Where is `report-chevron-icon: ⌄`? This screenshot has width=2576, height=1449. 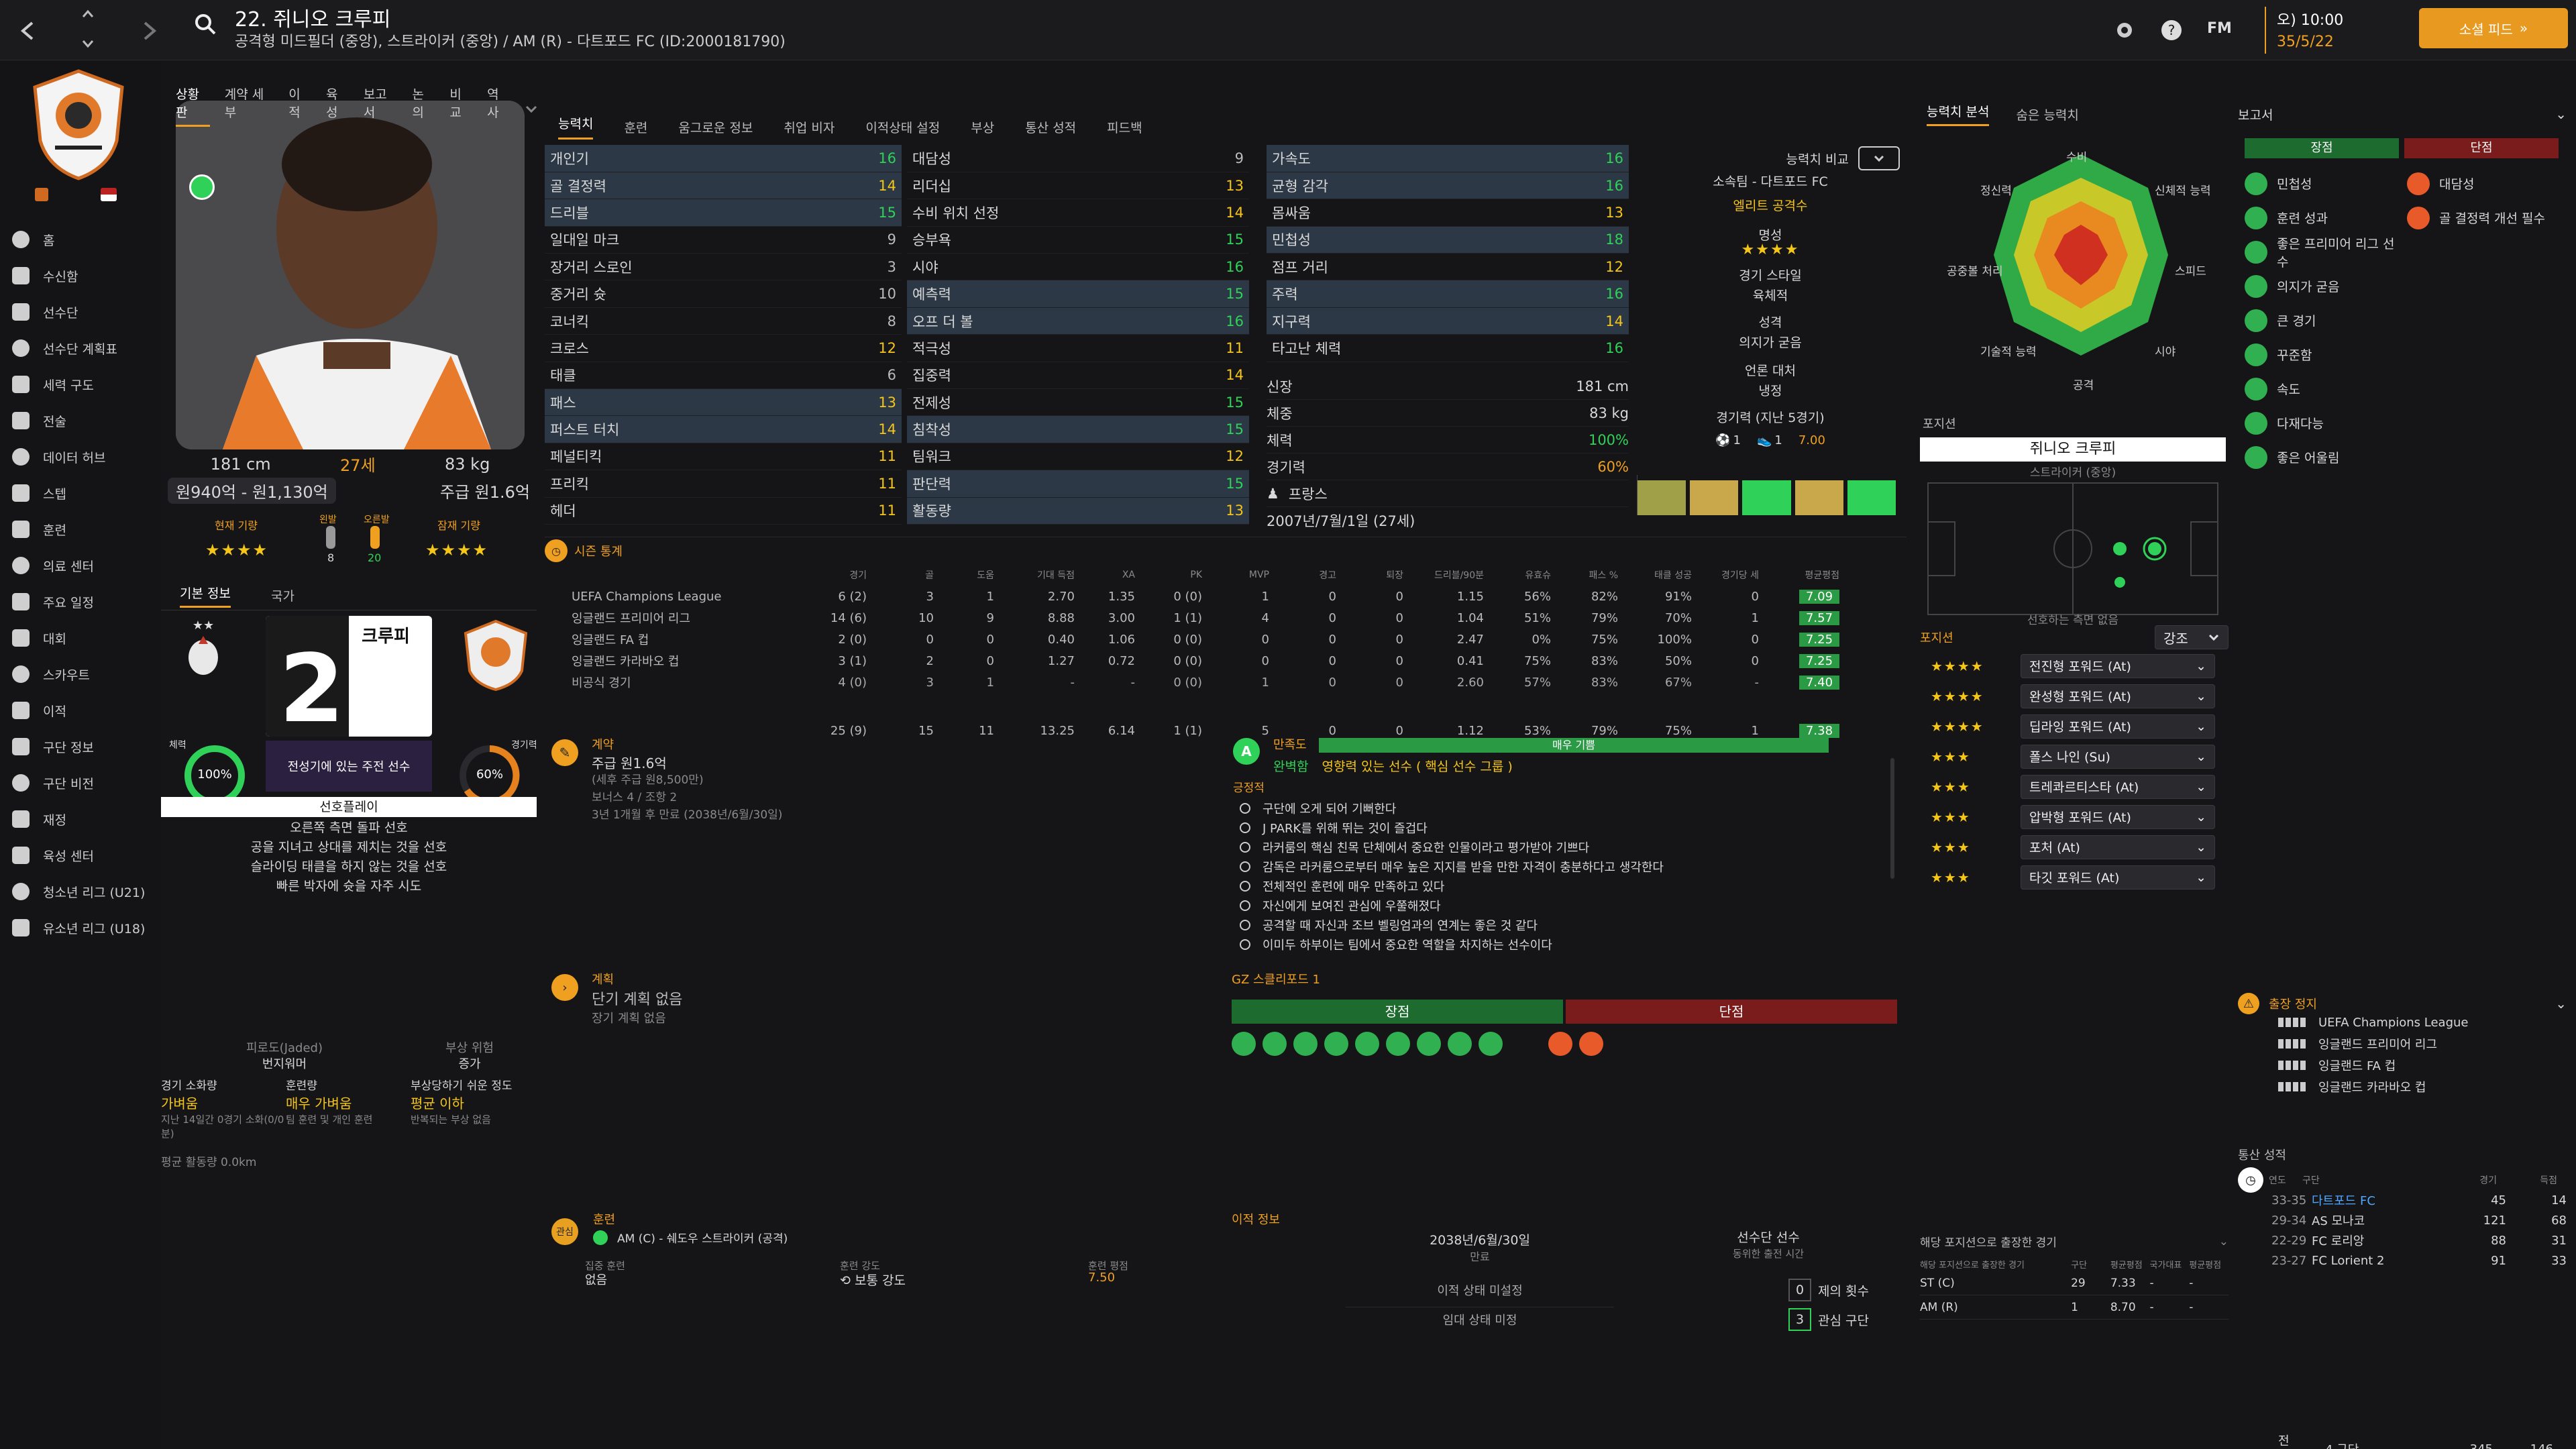
report-chevron-icon: ⌄ is located at coordinates (2561, 114).